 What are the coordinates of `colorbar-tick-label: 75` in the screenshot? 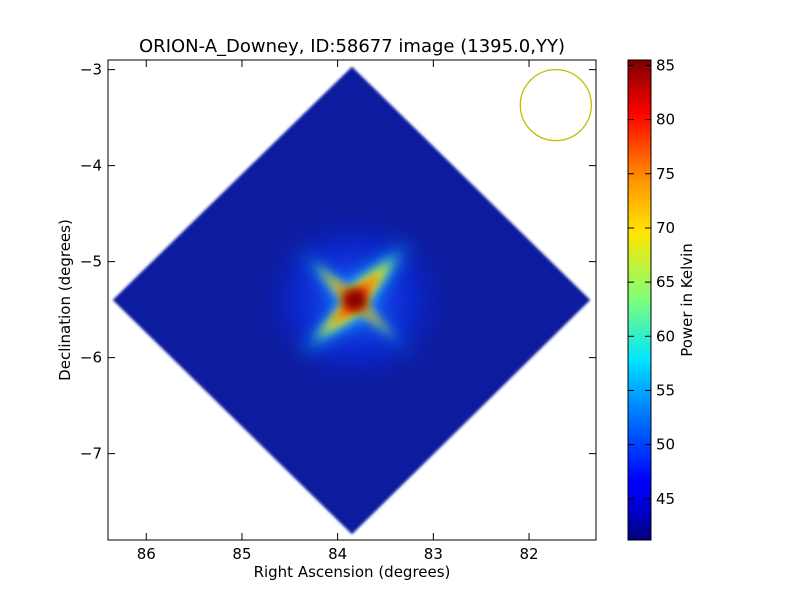 It's located at (665, 174).